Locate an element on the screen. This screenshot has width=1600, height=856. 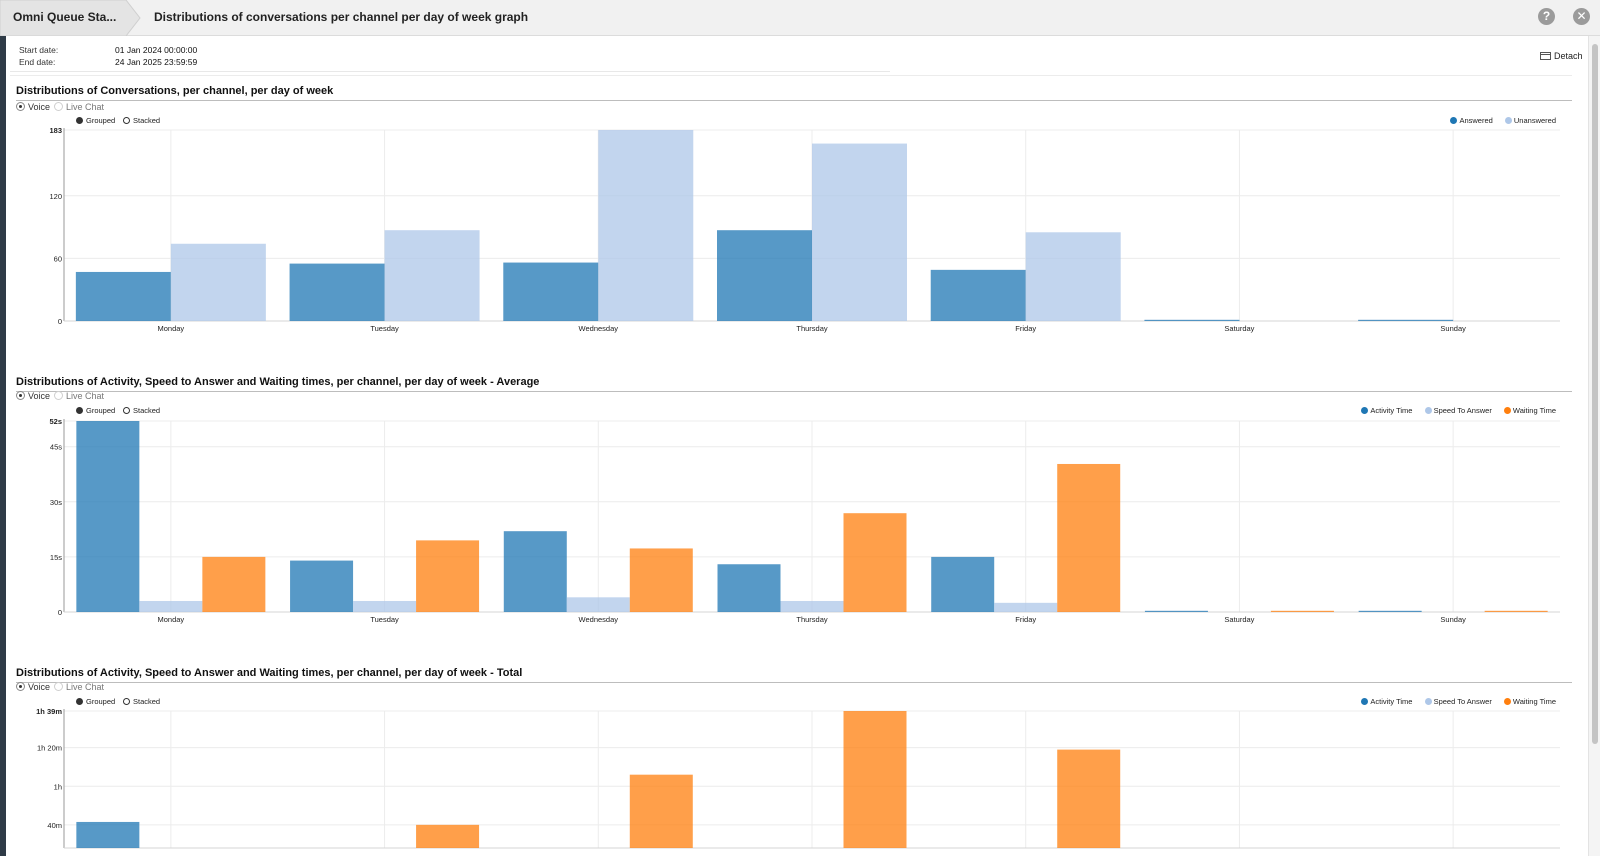
bar-thursday-answered is located at coordinates (764, 275).